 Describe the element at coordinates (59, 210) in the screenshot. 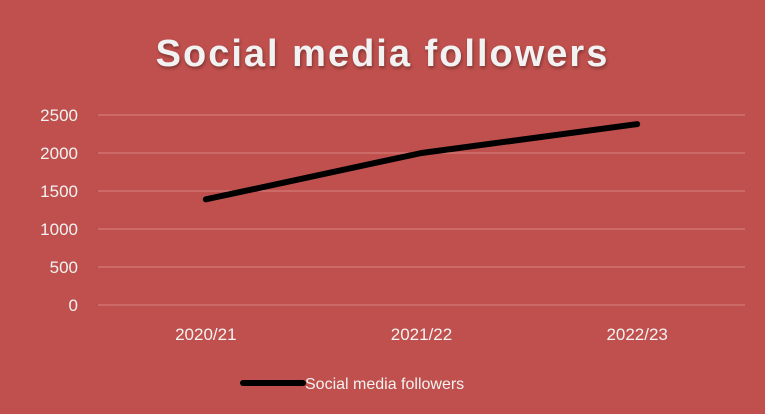

I see `y-axis: 0 500 1000 1500 2000 2500` at that location.